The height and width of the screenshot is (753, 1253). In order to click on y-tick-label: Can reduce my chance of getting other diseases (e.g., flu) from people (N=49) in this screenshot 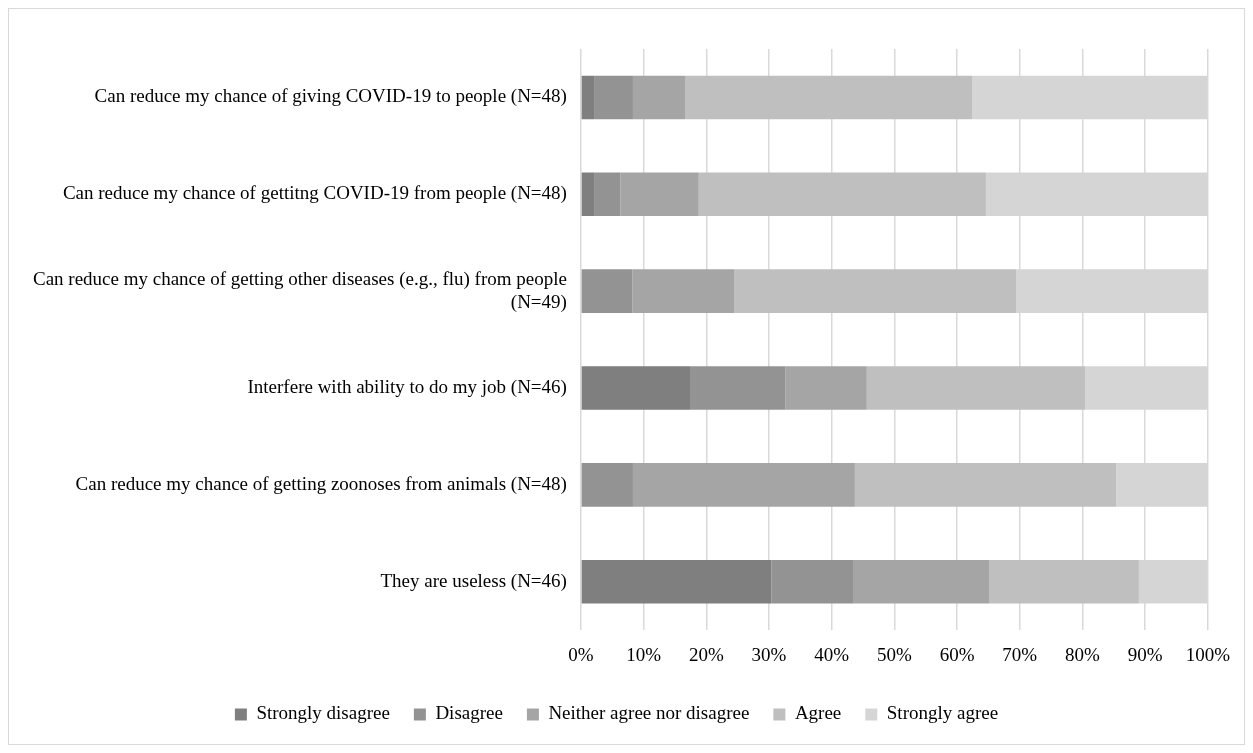, I will do `click(299, 290)`.